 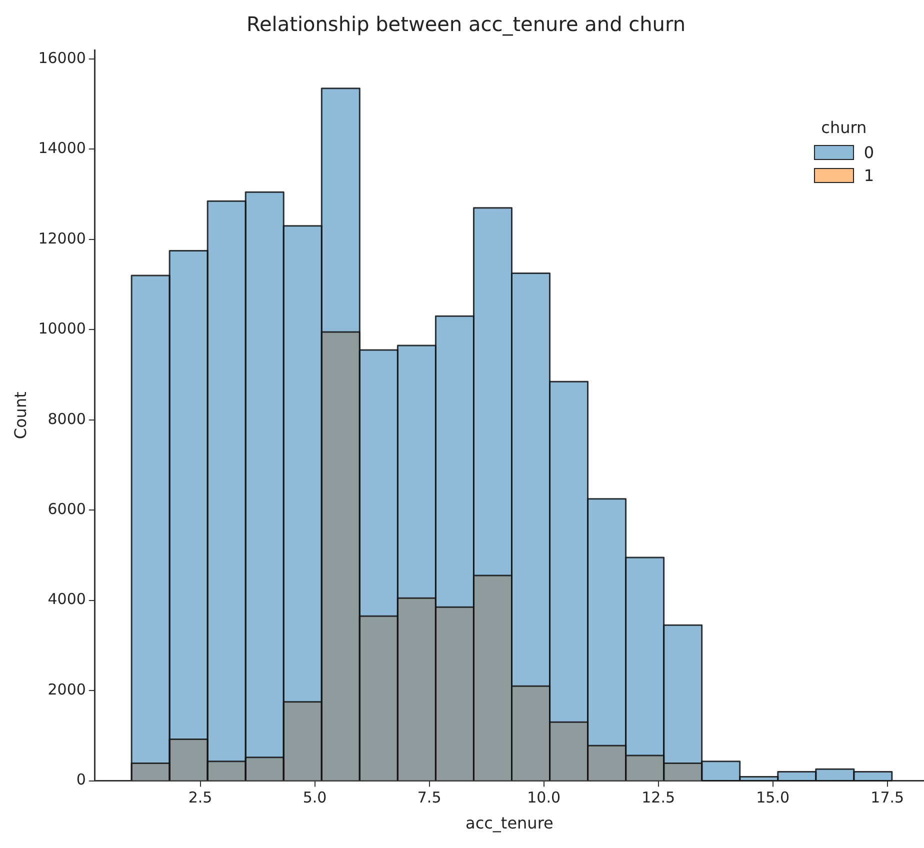 What do you see at coordinates (887, 797) in the screenshot?
I see `x-tick-label: 17.5` at bounding box center [887, 797].